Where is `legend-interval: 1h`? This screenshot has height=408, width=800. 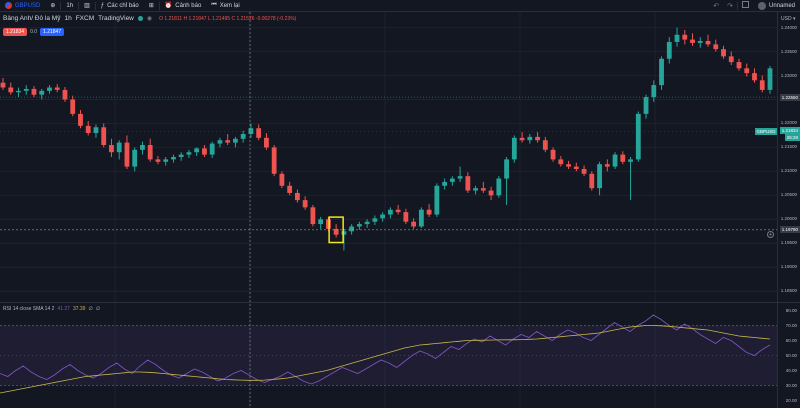
legend-interval: 1h is located at coordinates (68, 18).